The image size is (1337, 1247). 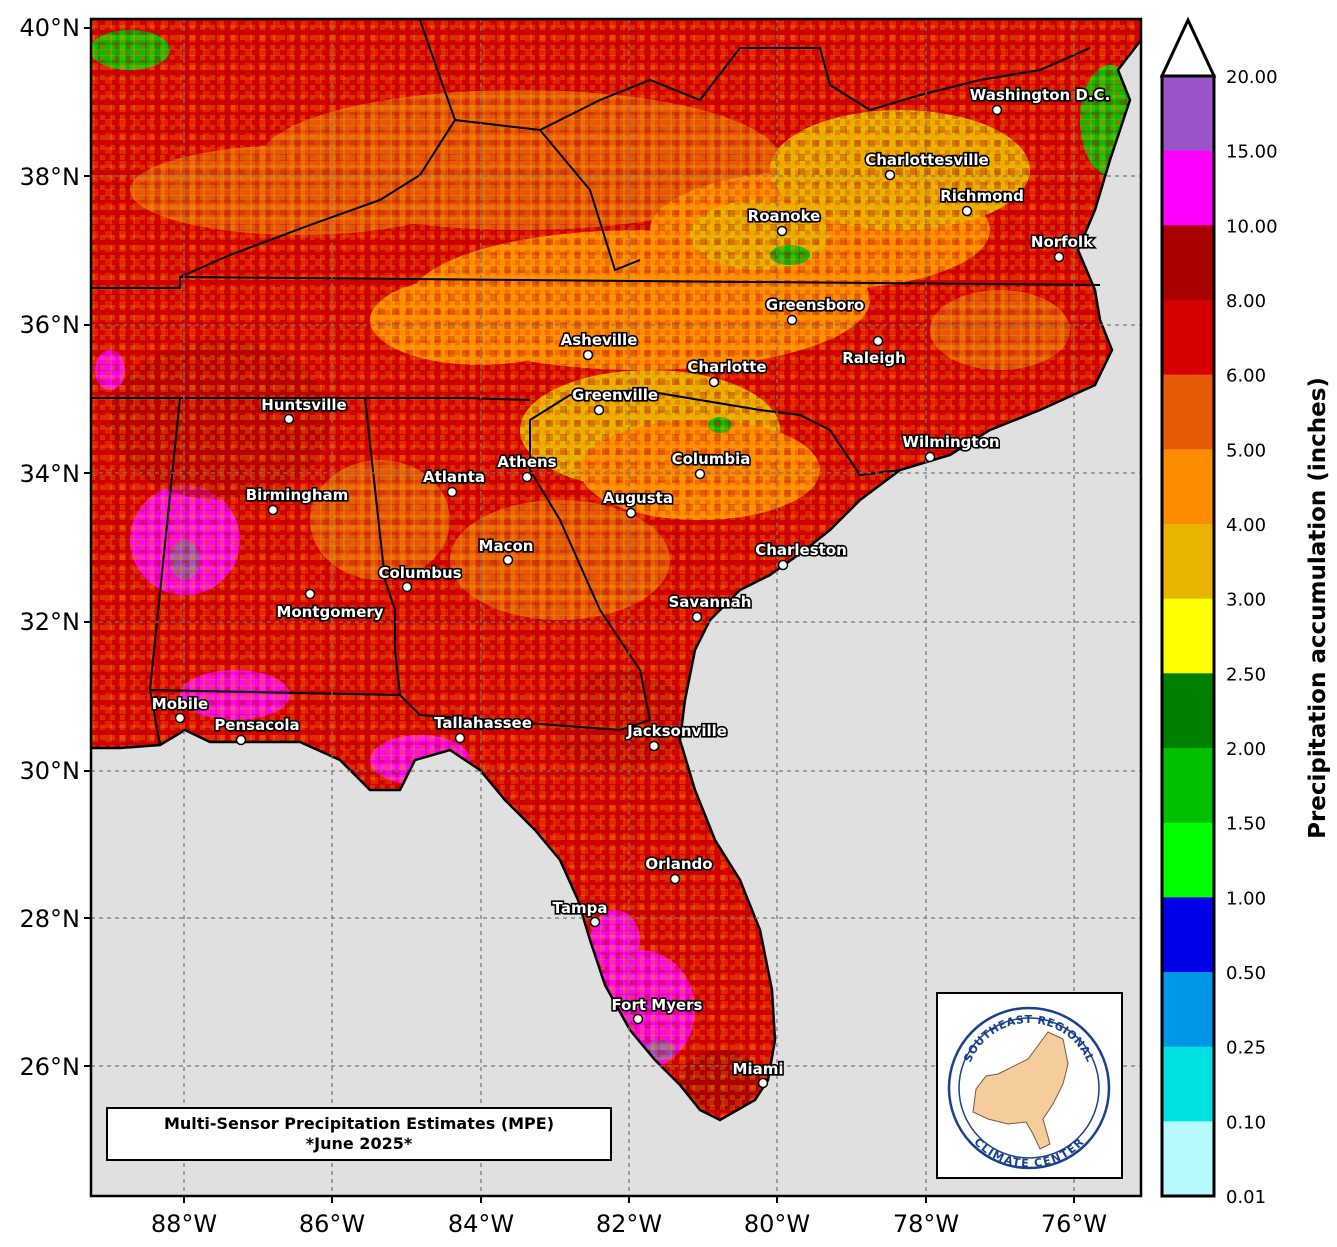 What do you see at coordinates (580, 908) in the screenshot?
I see `city-label: Tampa` at bounding box center [580, 908].